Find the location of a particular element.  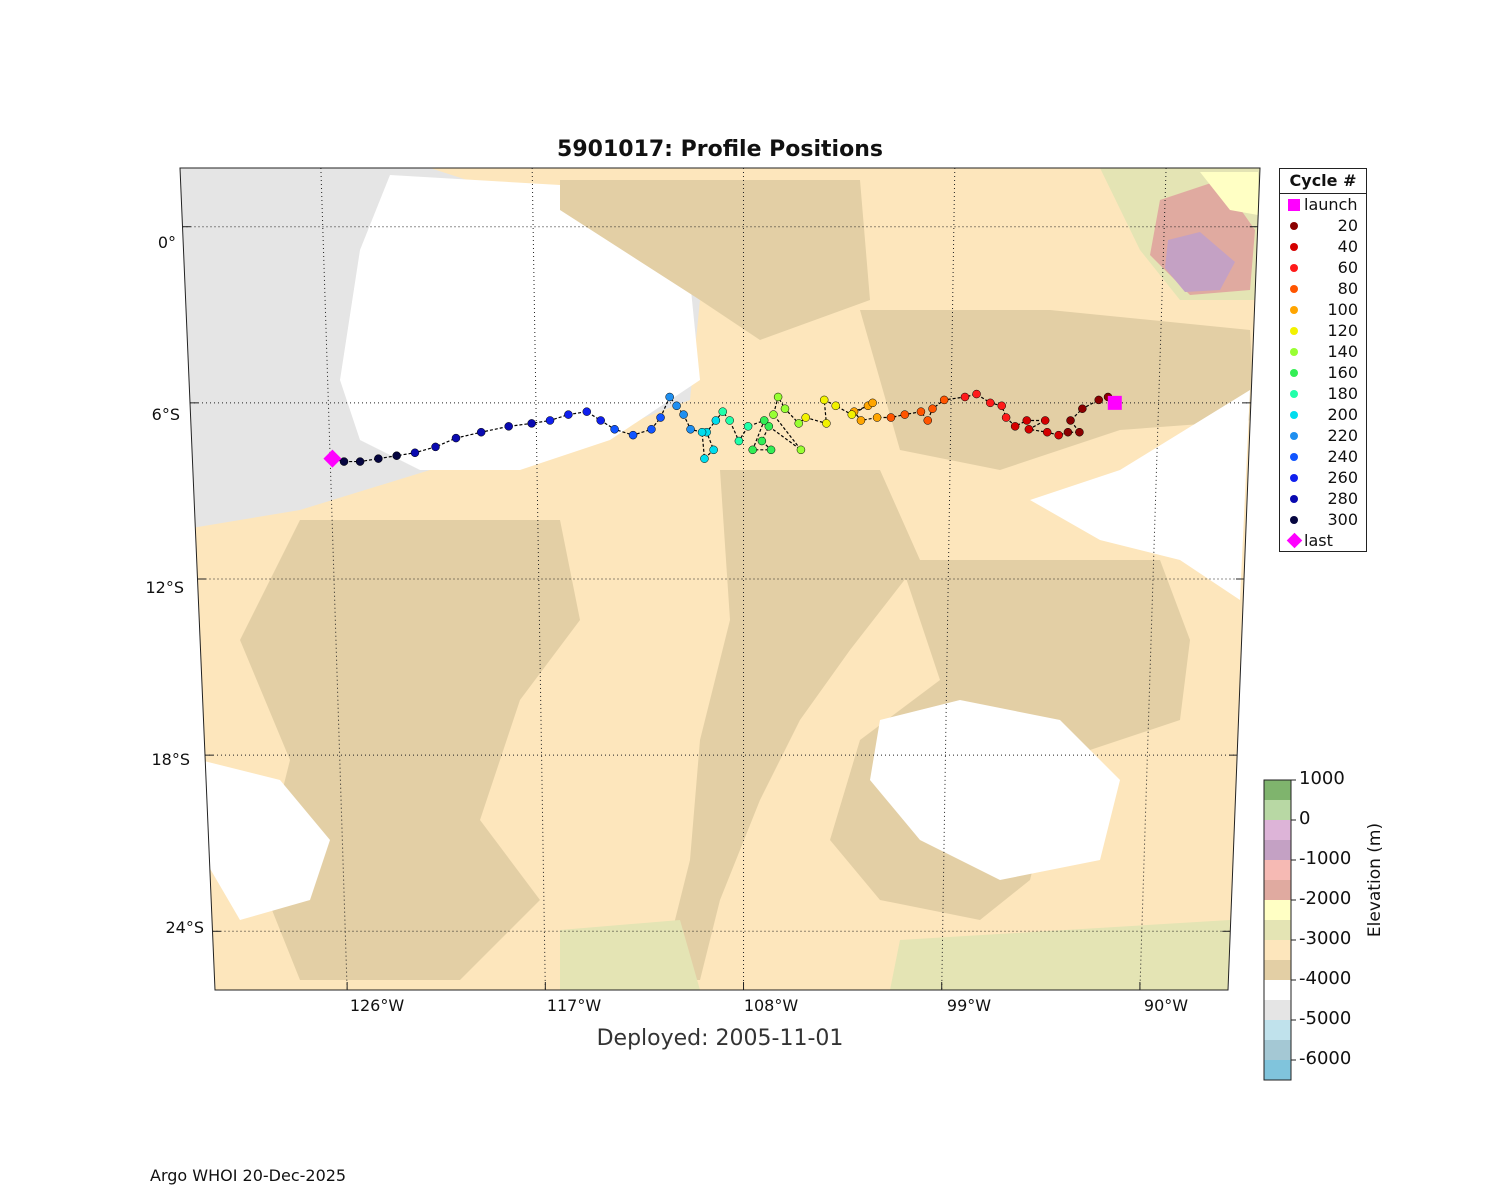

bathymetry-white-region is located at coordinates (520, 322).